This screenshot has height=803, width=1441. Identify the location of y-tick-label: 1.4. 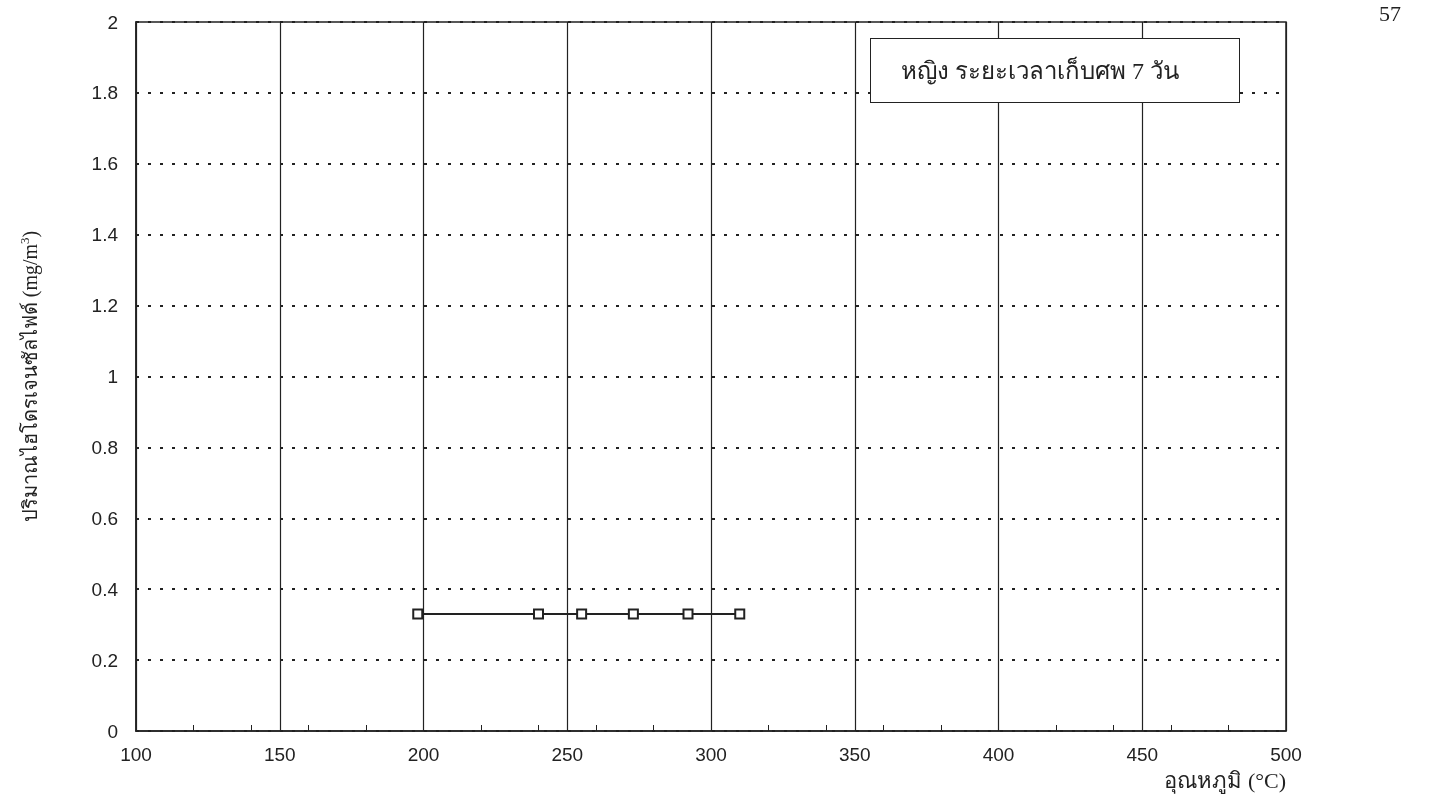
(105, 235).